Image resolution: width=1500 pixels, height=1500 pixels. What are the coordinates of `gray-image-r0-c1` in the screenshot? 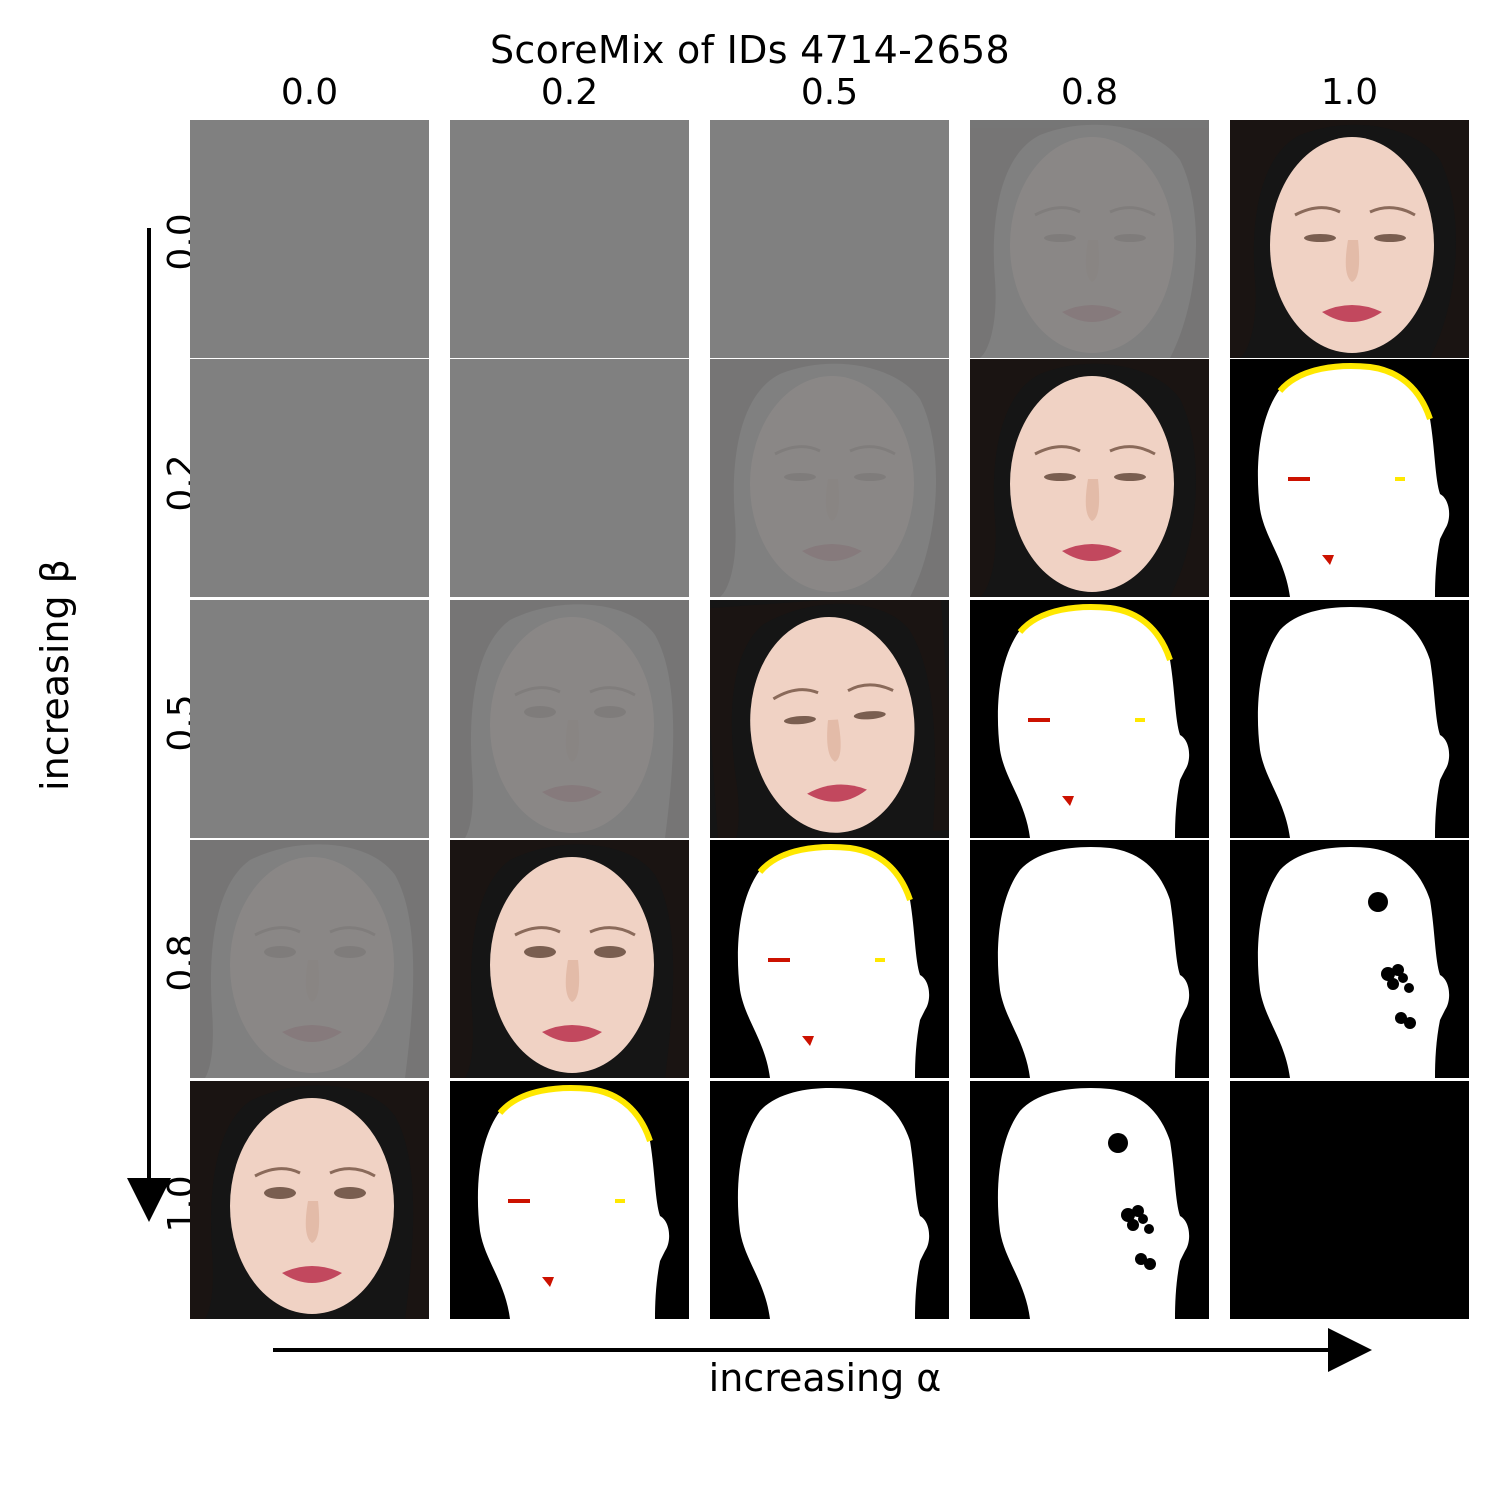 It's located at (569, 239).